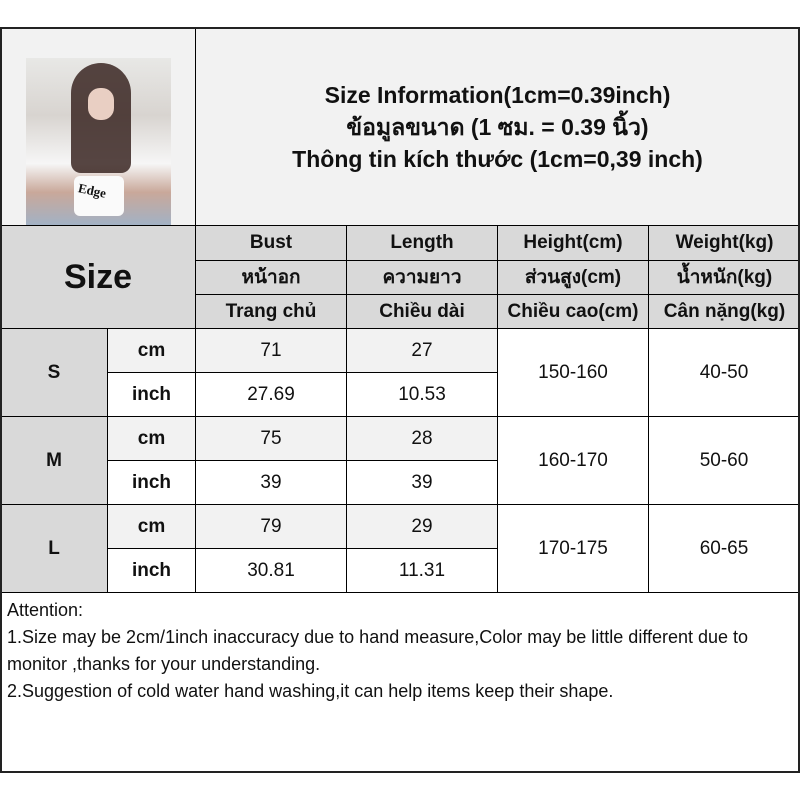 The height and width of the screenshot is (800, 800). I want to click on height-range: 150-160, so click(573, 372).